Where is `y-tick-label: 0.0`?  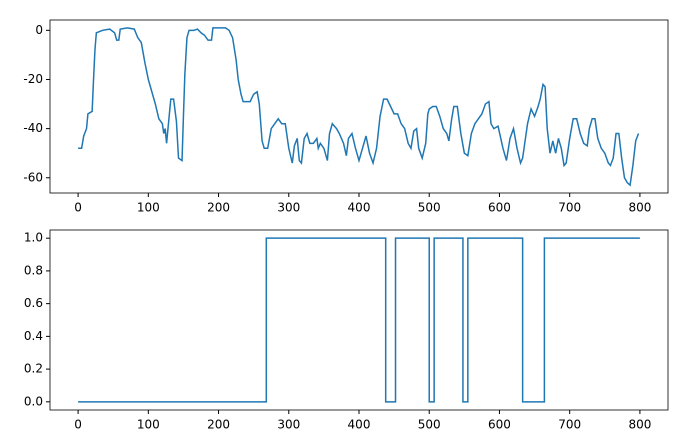 y-tick-label: 0.0 is located at coordinates (33, 401).